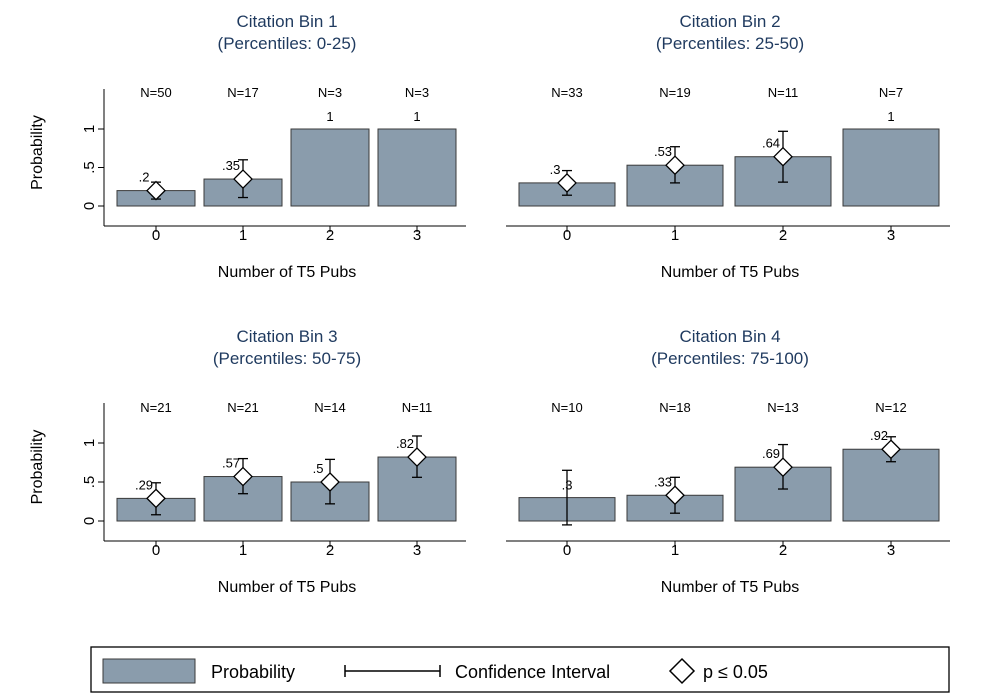 This screenshot has height=699, width=984. Describe the element at coordinates (674, 407) in the screenshot. I see `n-label: N=18` at that location.